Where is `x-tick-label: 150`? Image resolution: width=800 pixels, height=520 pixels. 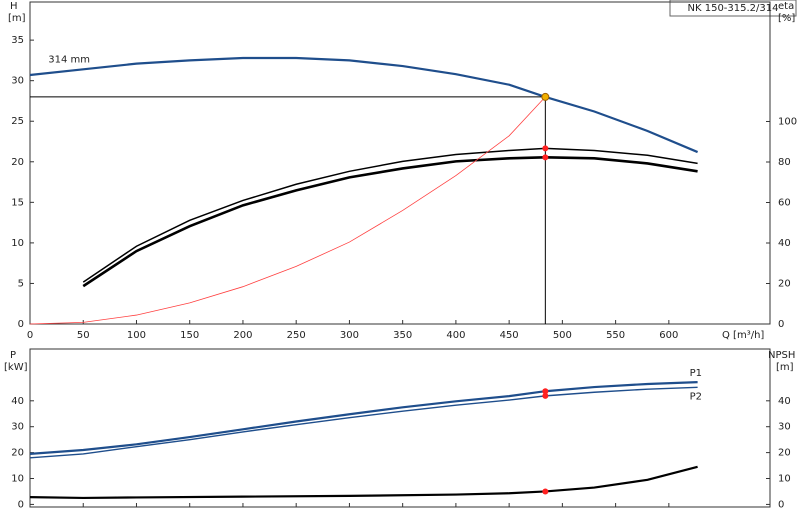 x-tick-label: 150 is located at coordinates (189, 335).